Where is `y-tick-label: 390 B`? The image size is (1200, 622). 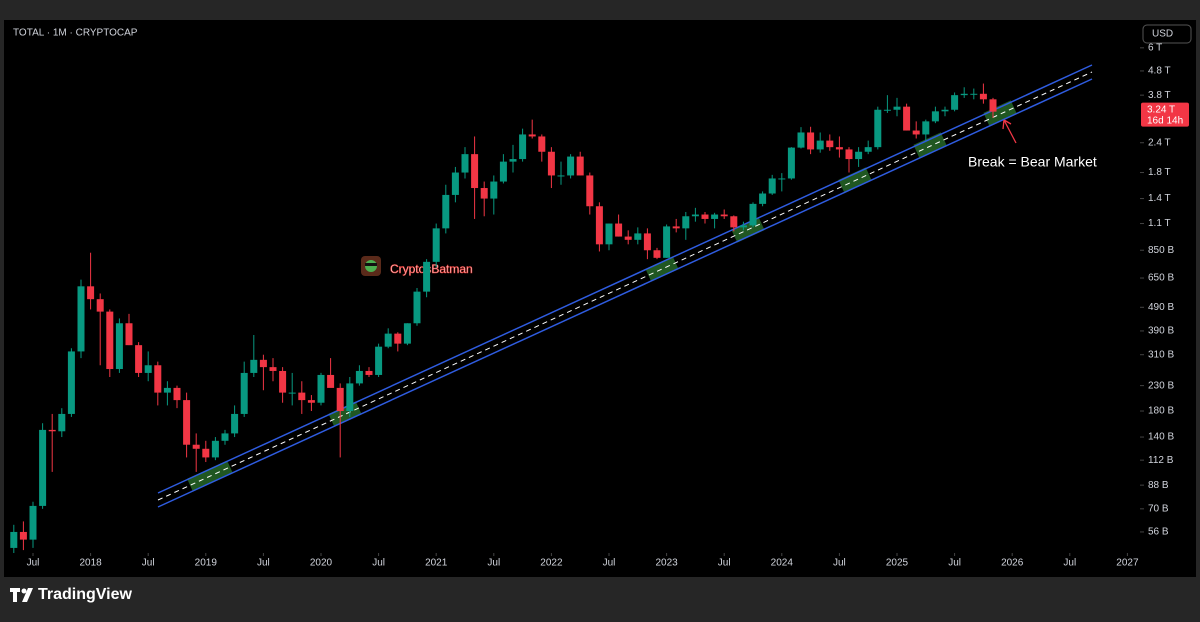 y-tick-label: 390 B is located at coordinates (1161, 331).